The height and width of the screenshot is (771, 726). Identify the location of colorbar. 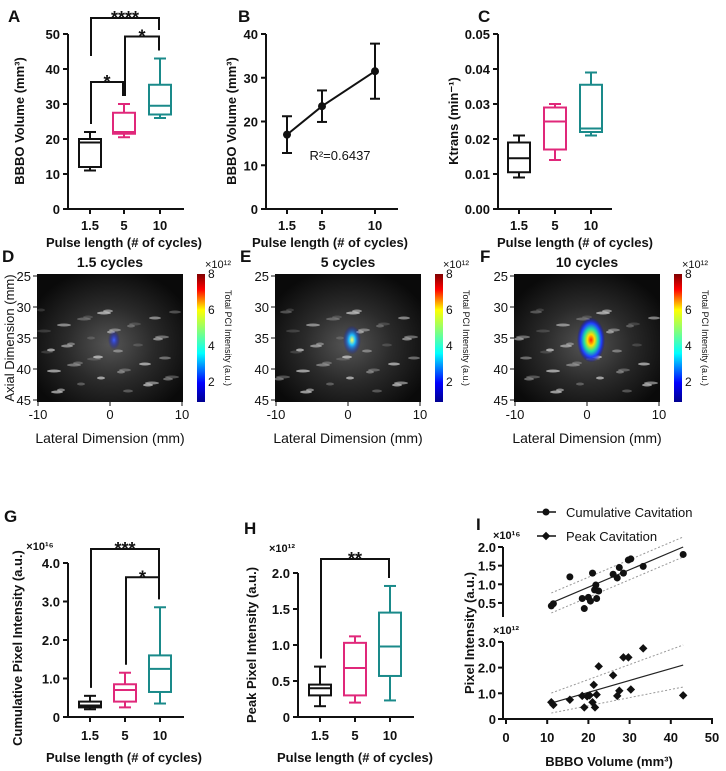
(678, 338).